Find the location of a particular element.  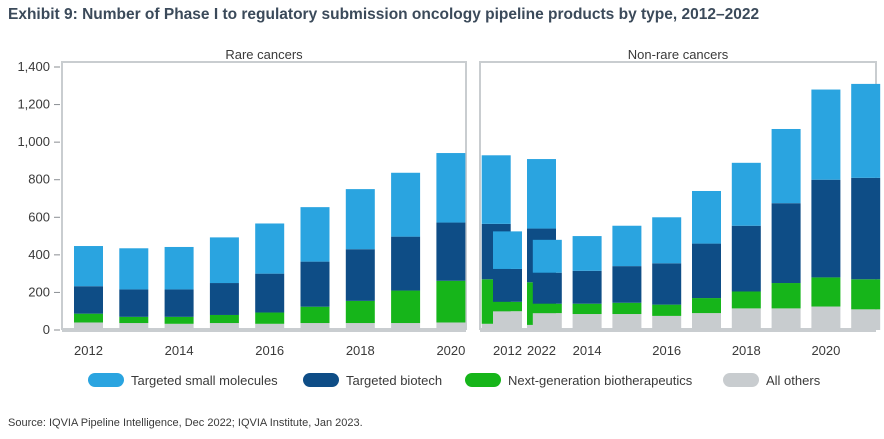

legend-label-targeted-small-molecules: Targeted small molecules is located at coordinates (204, 380).